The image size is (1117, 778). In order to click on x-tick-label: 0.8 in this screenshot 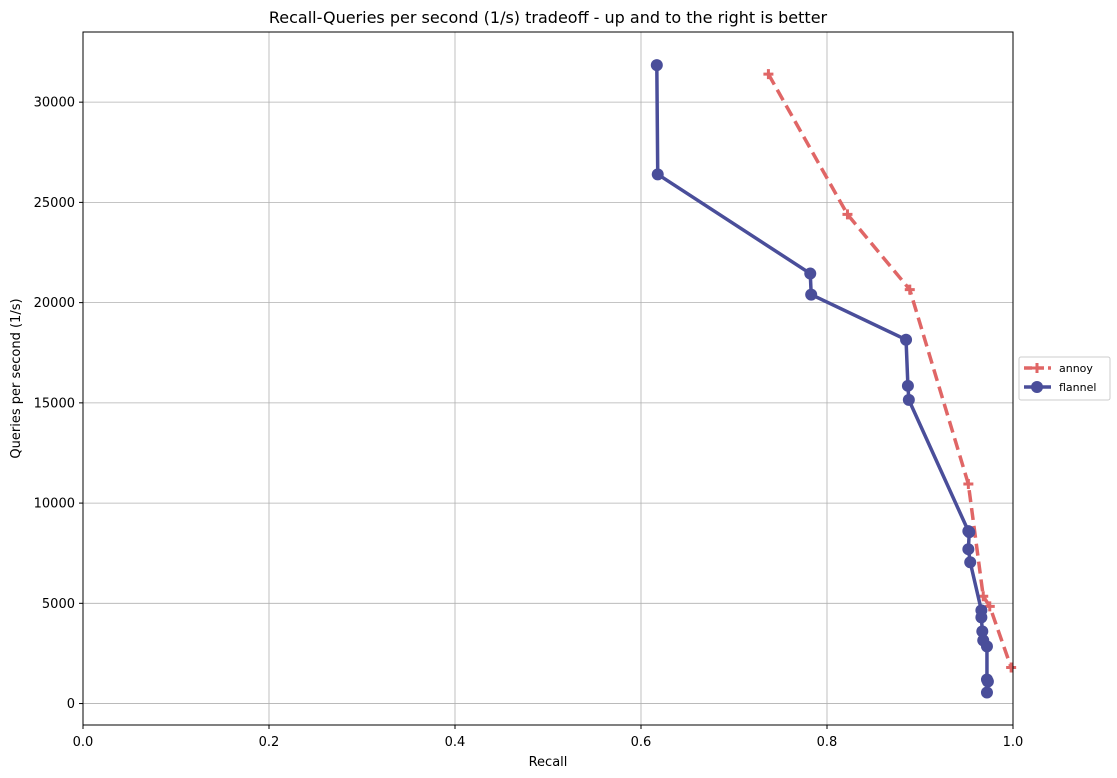, I will do `click(827, 742)`.